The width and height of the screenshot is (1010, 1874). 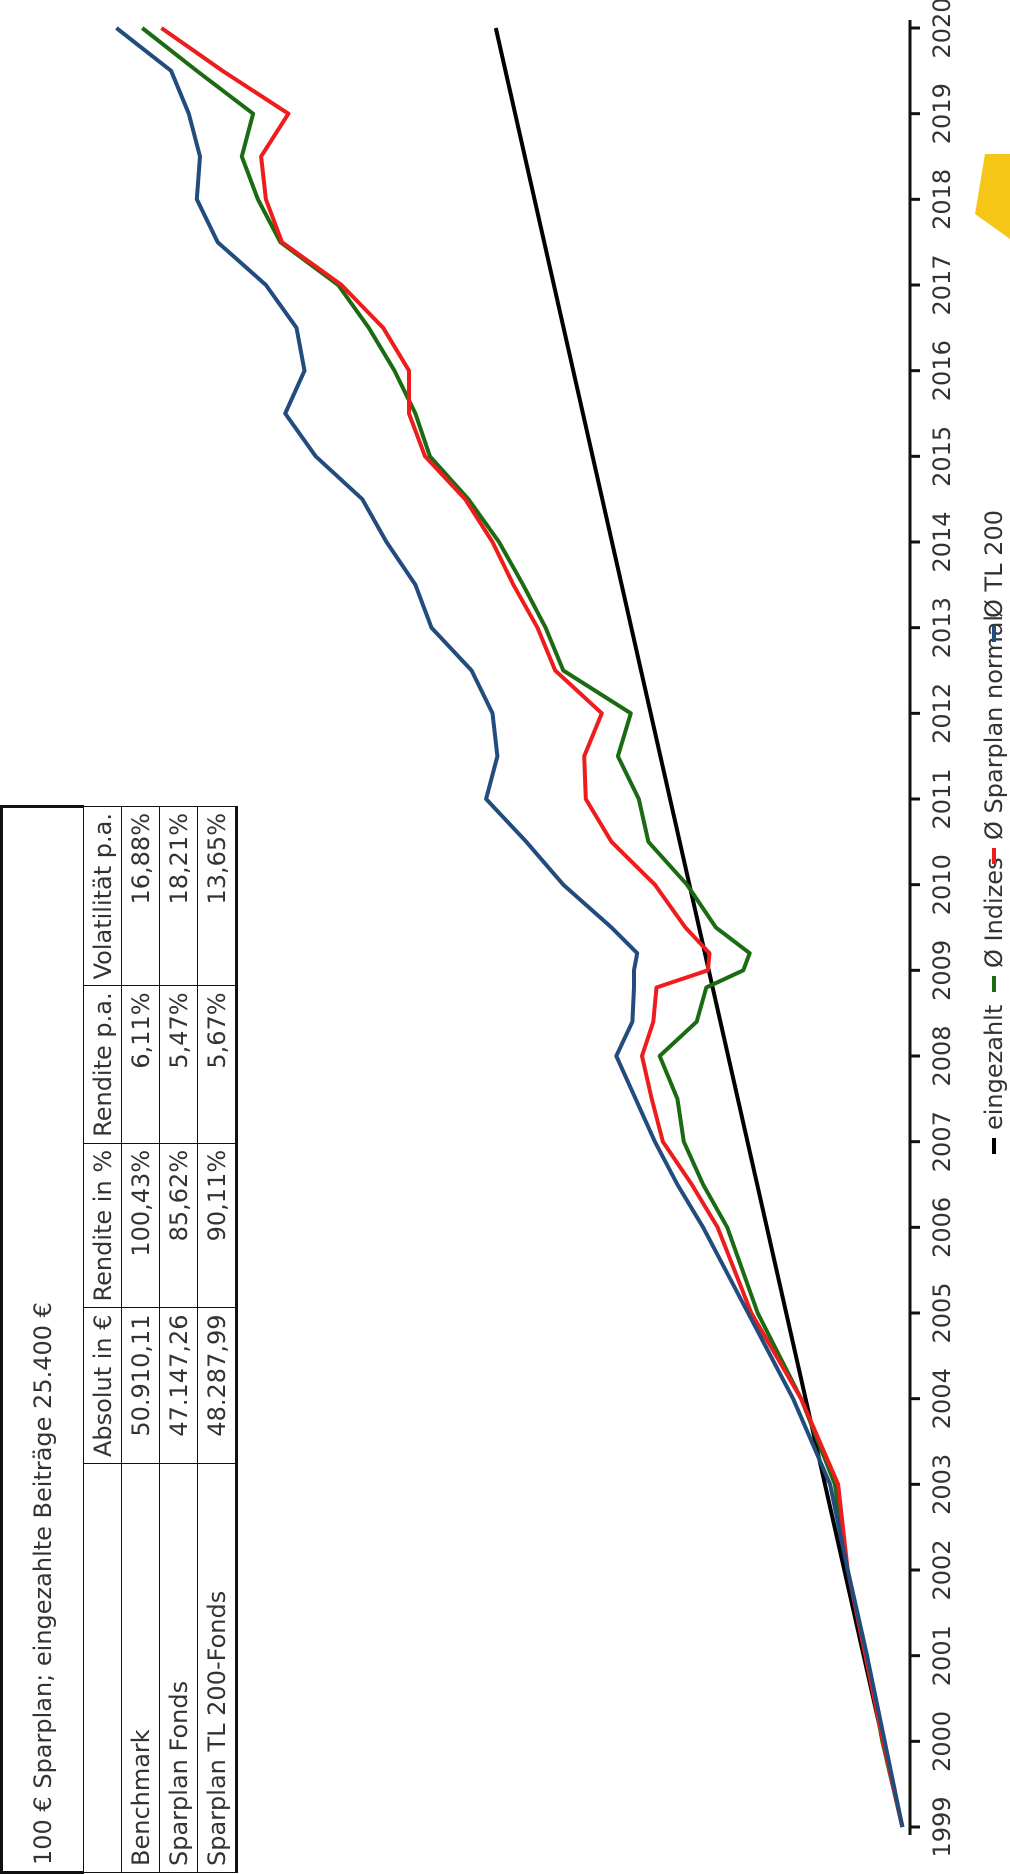 What do you see at coordinates (942, 284) in the screenshot?
I see `x-tick-label: 2017` at bounding box center [942, 284].